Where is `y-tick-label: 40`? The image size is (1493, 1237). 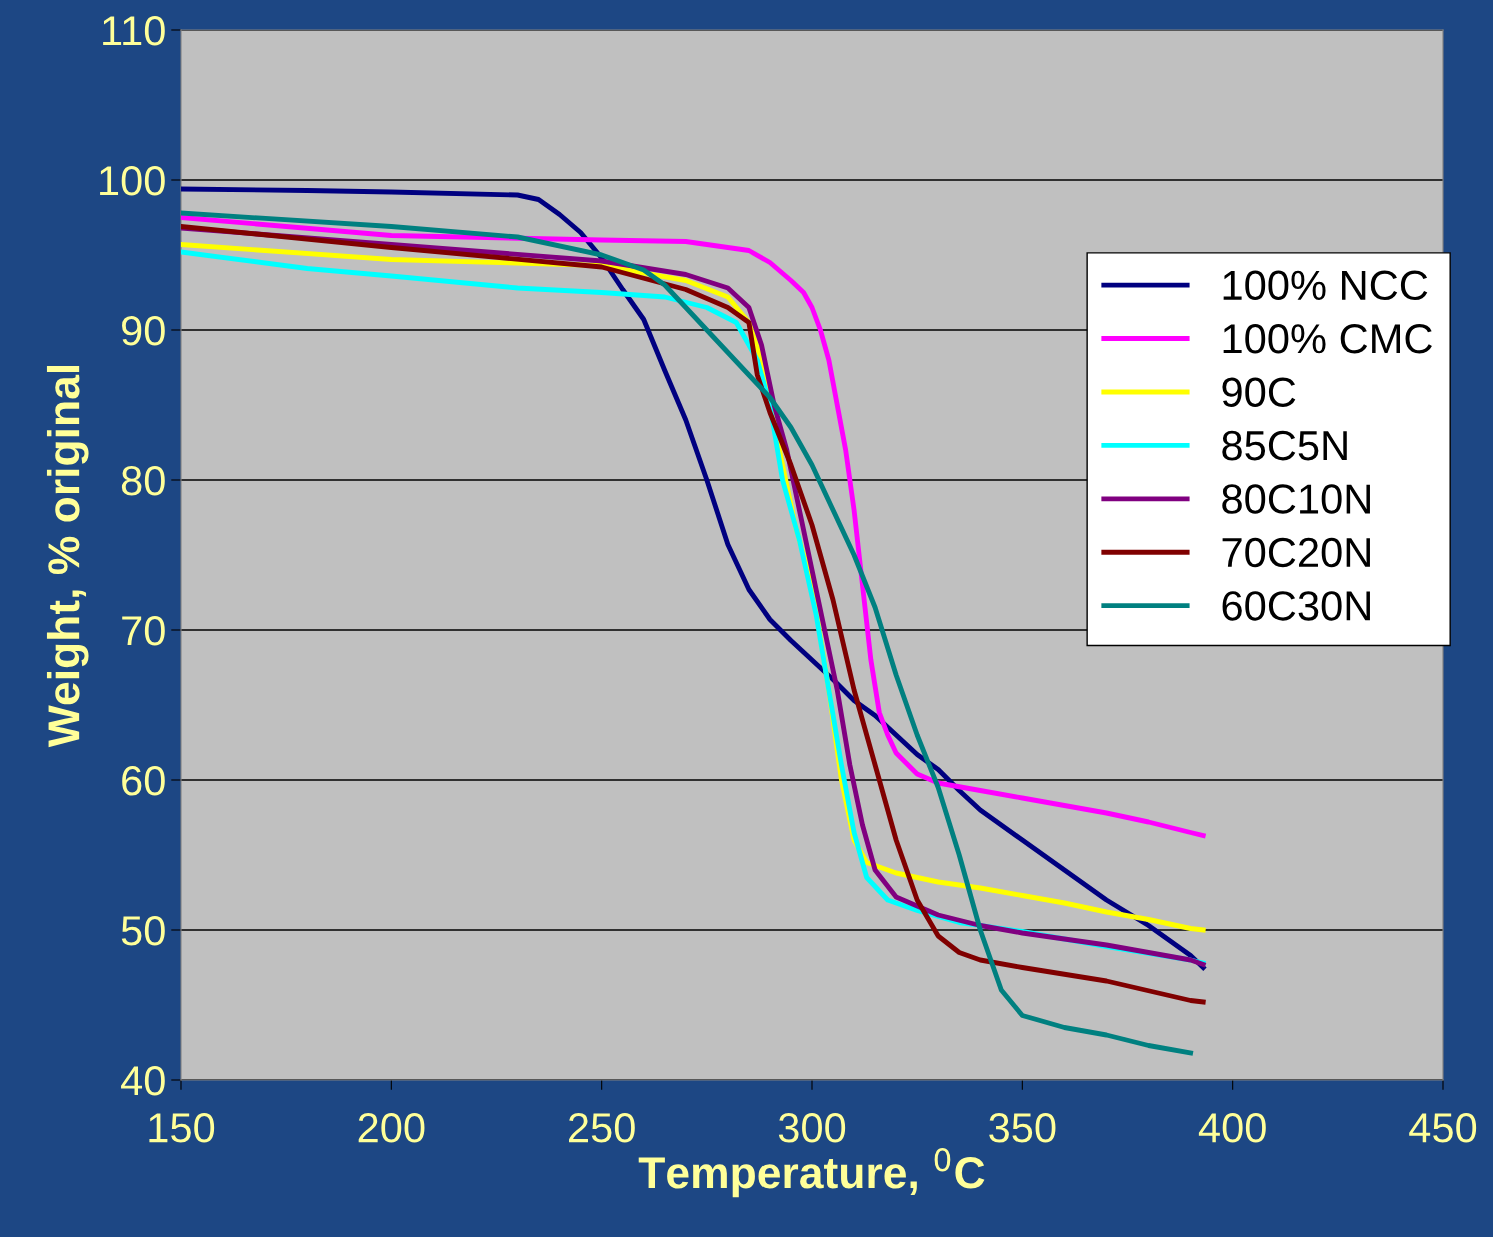 y-tick-label: 40 is located at coordinates (143, 1081).